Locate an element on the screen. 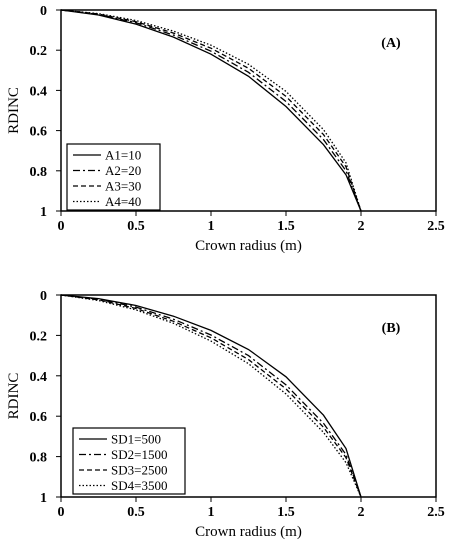  legend-entry: A2=20 is located at coordinates (123, 170).